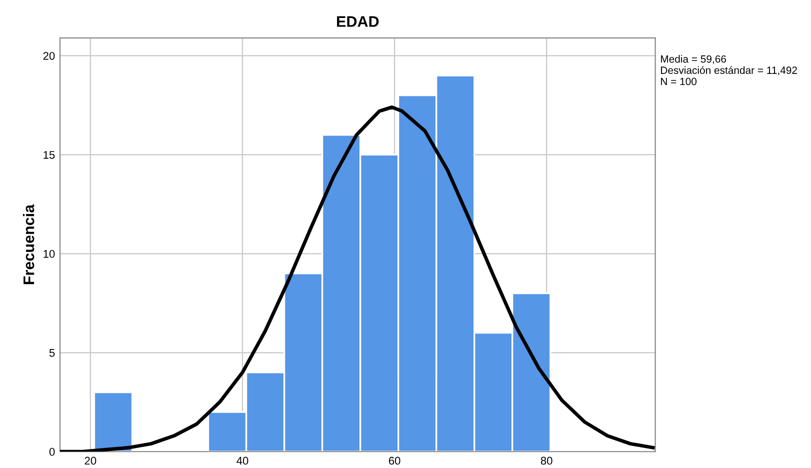  Describe the element at coordinates (49, 155) in the screenshot. I see `y-tick-label: 15` at that location.